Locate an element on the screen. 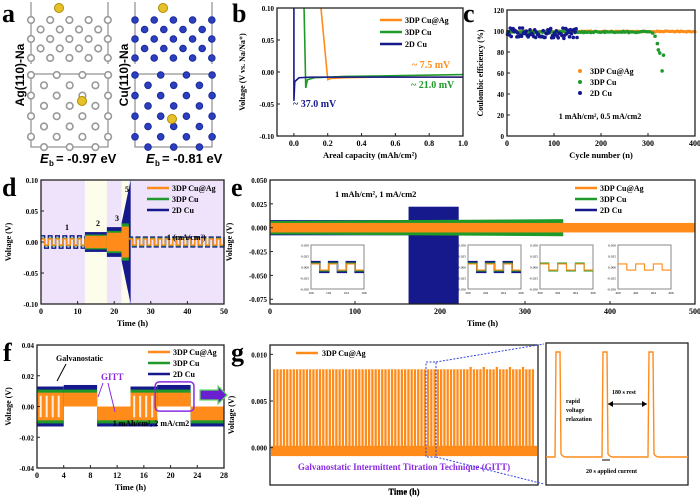 Image resolution: width=700 pixels, height=499 pixels. eb-symbol: E is located at coordinates (150, 158).